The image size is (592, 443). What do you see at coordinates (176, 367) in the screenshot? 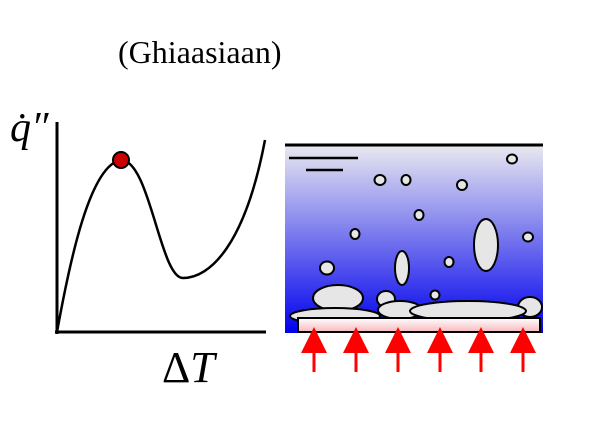
I see `delta-symbol: Δ` at bounding box center [176, 367].